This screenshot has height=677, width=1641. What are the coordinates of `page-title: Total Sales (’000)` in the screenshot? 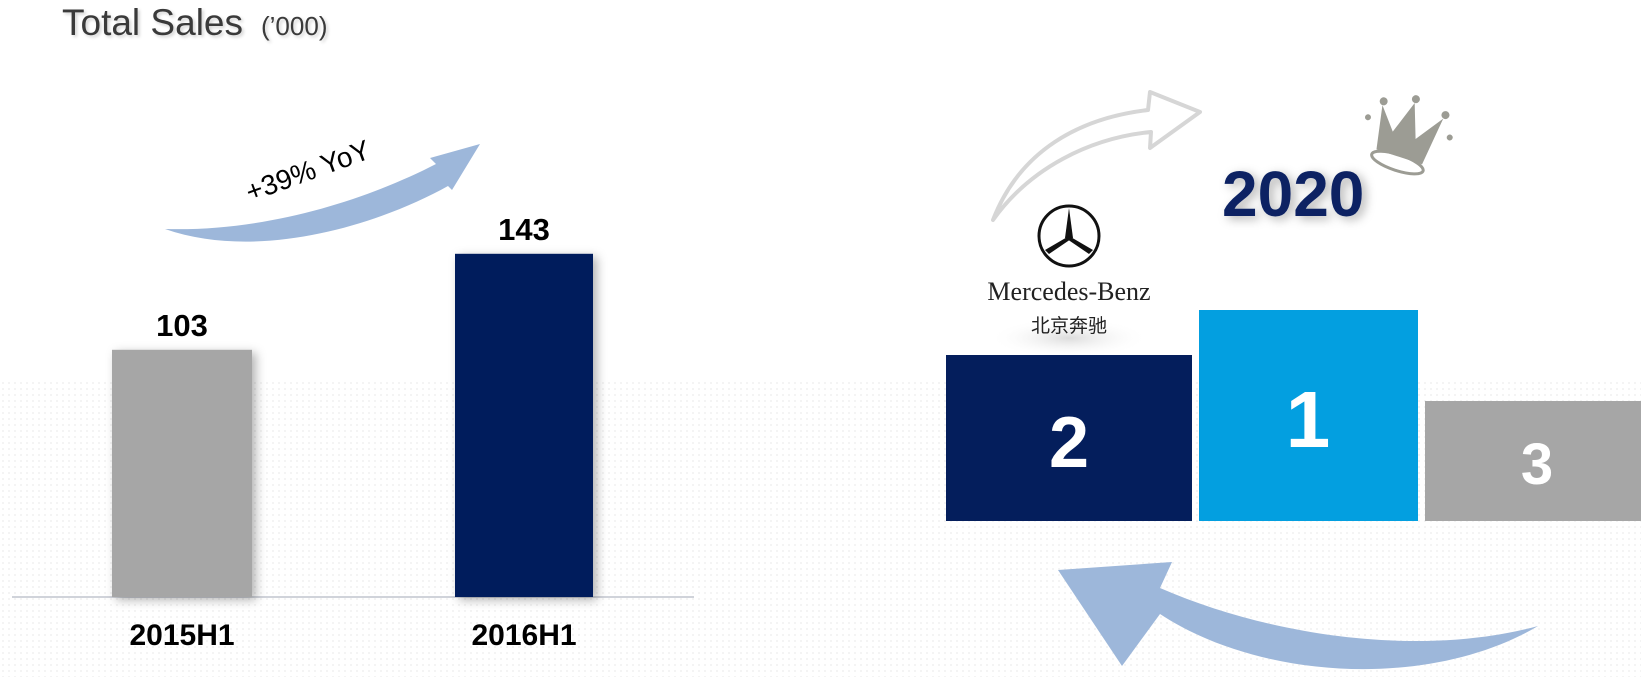 It's located at (194, 23).